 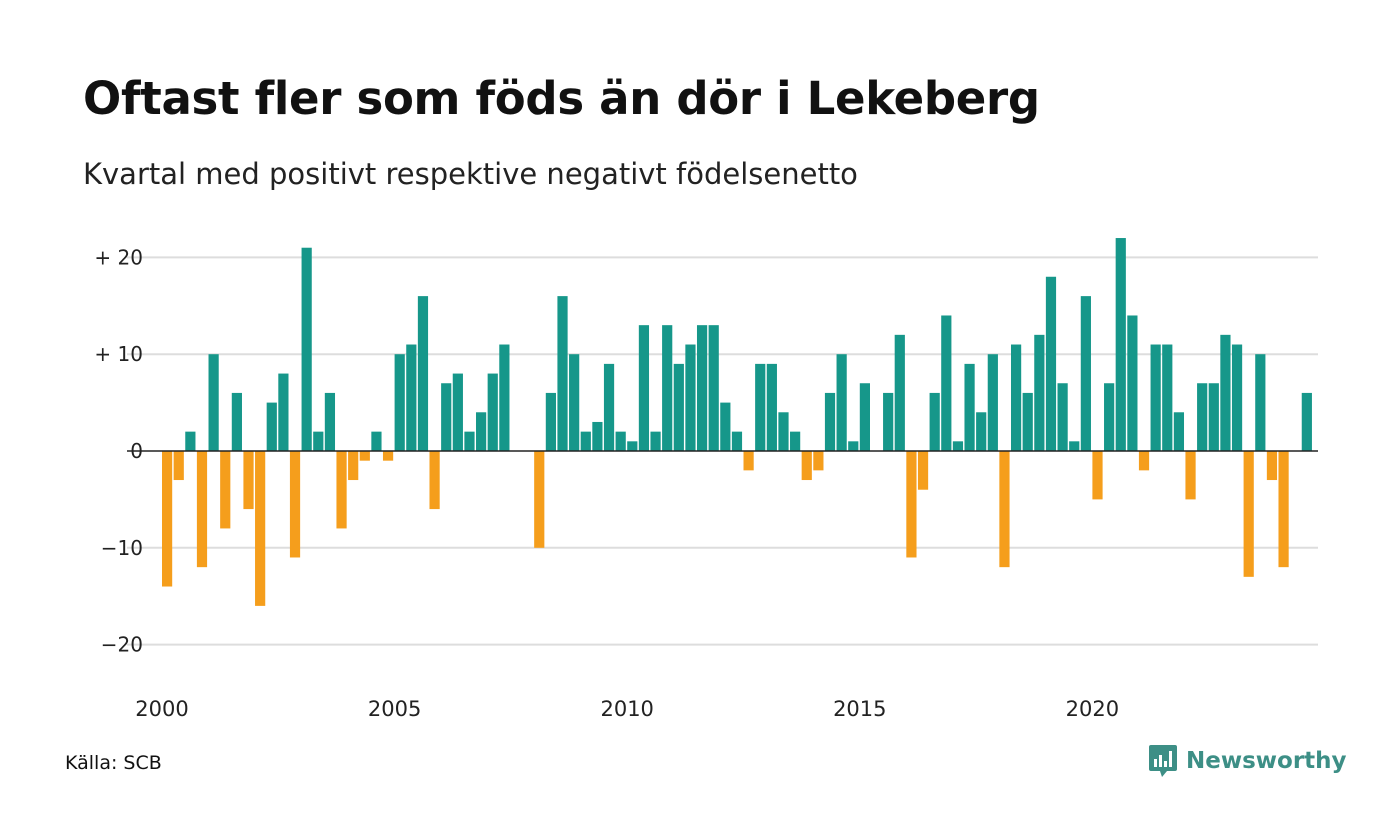 What do you see at coordinates (394, 709) in the screenshot?
I see `x-tick-label: 2005` at bounding box center [394, 709].